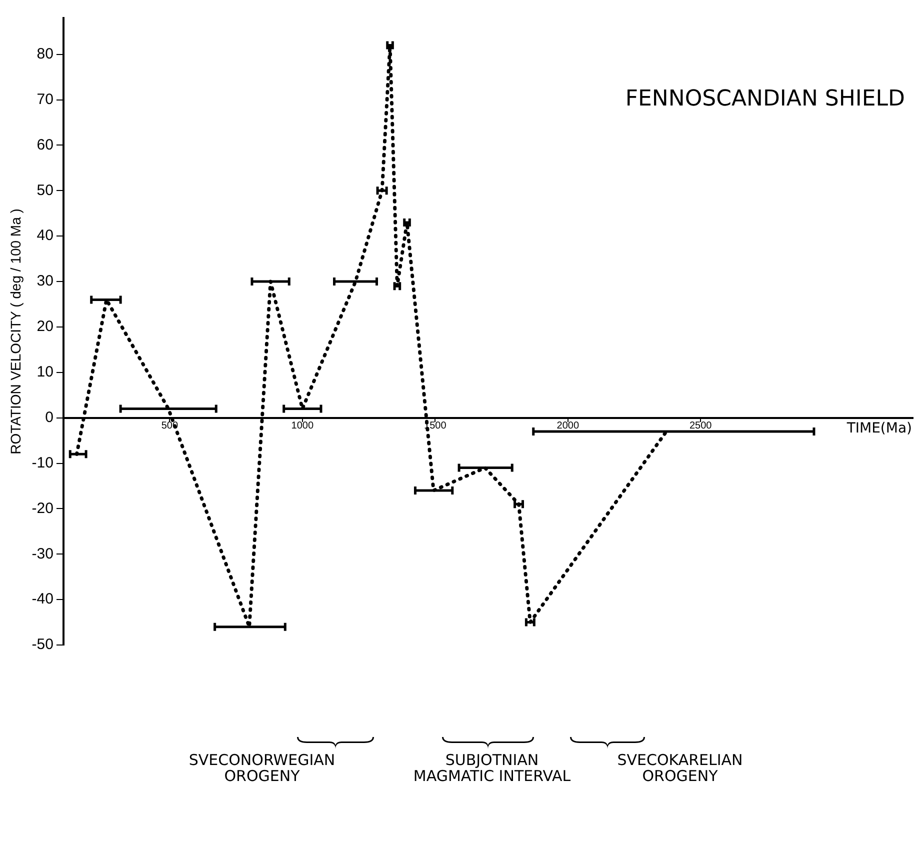 The width and height of the screenshot is (919, 845). Describe the element at coordinates (49, 417) in the screenshot. I see `y-tick-label: 0` at that location.